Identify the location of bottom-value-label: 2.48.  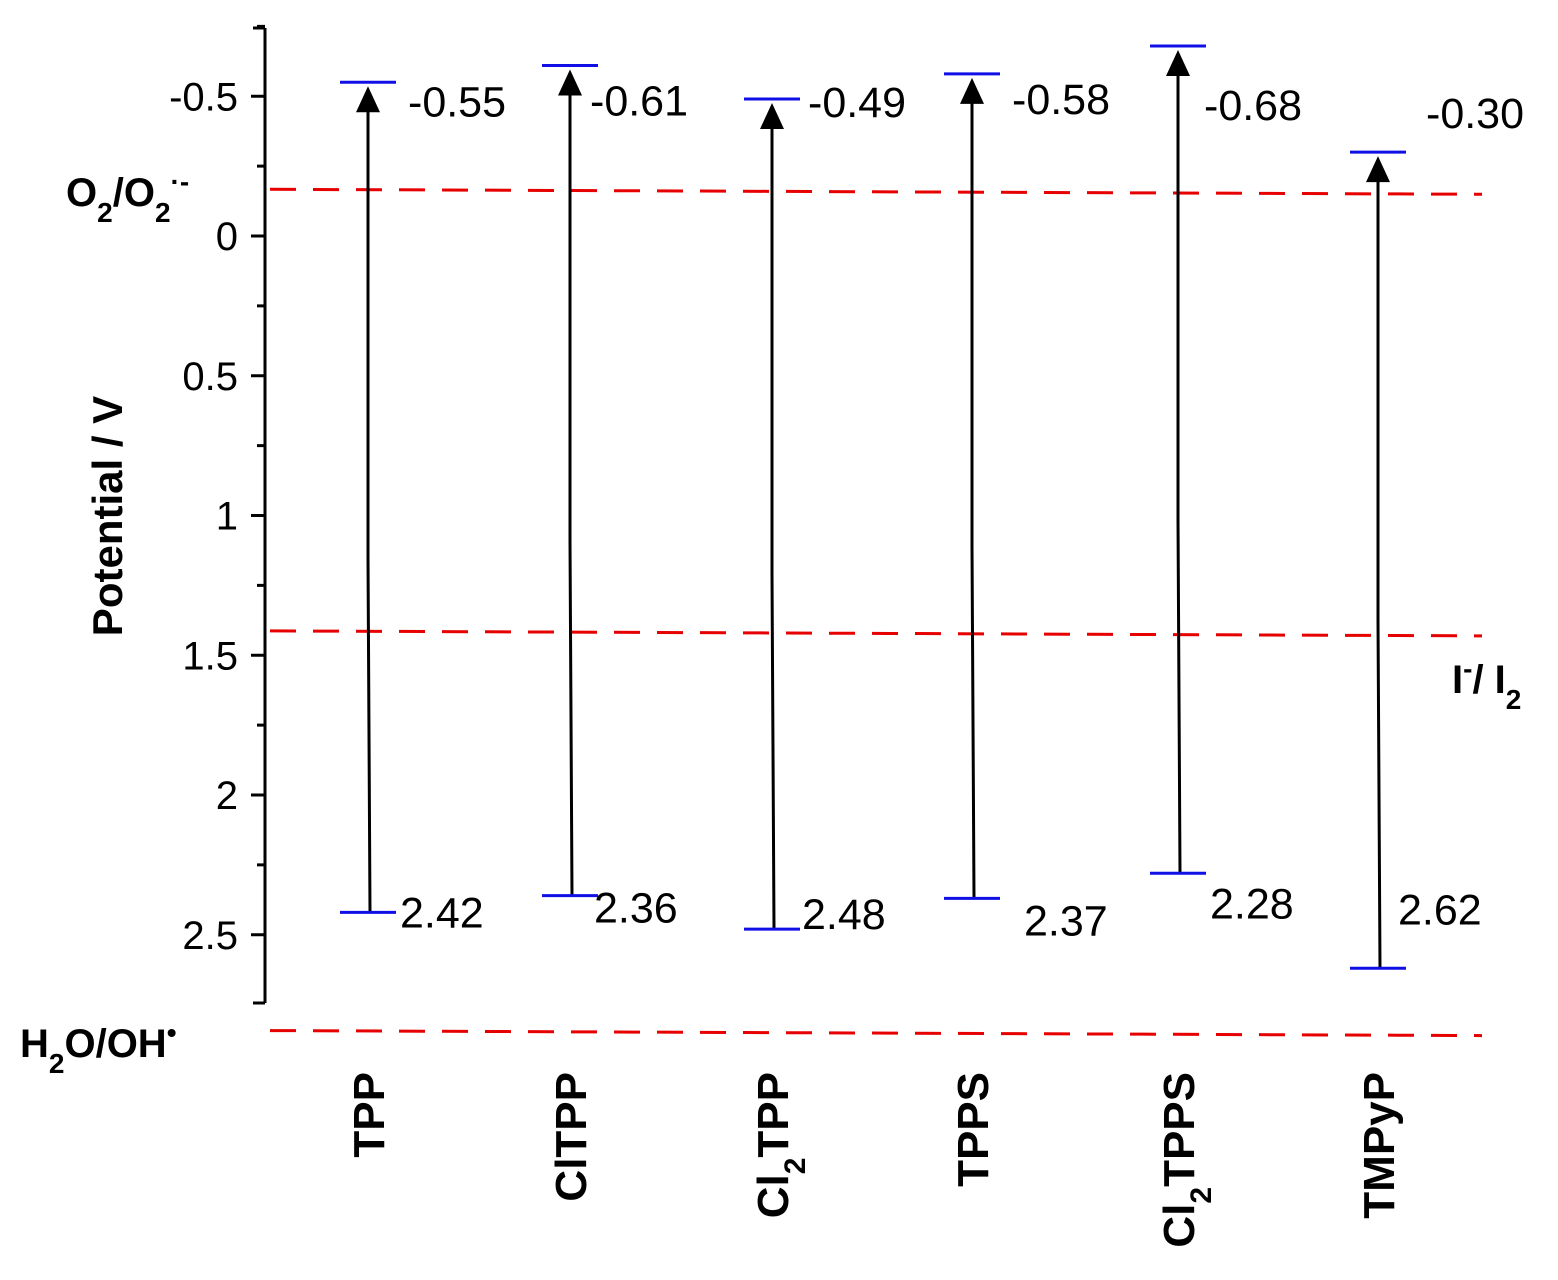
(844, 915).